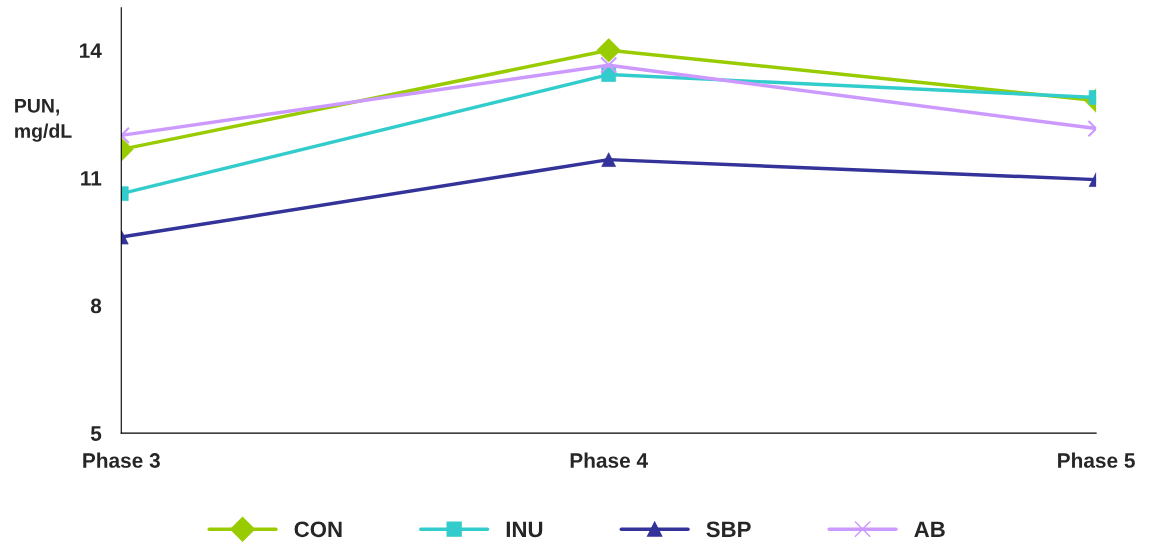 This screenshot has width=1155, height=556. Describe the element at coordinates (96, 433) in the screenshot. I see `y-tick-label: 5` at that location.